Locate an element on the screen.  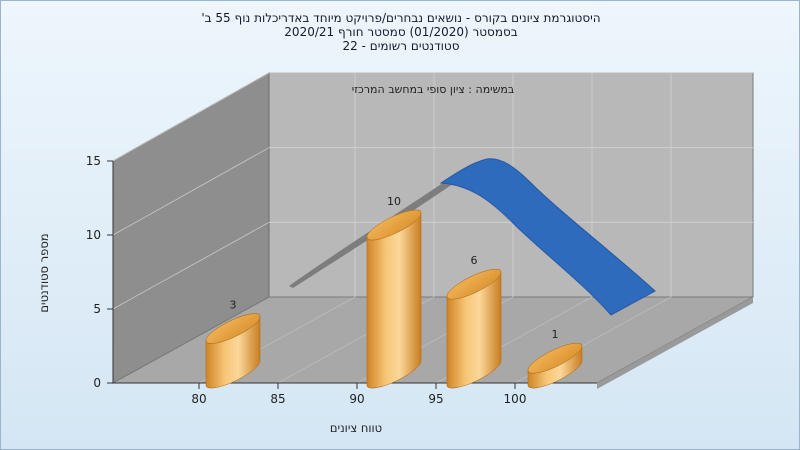
x-tick-label-90: 90 is located at coordinates (356, 399).